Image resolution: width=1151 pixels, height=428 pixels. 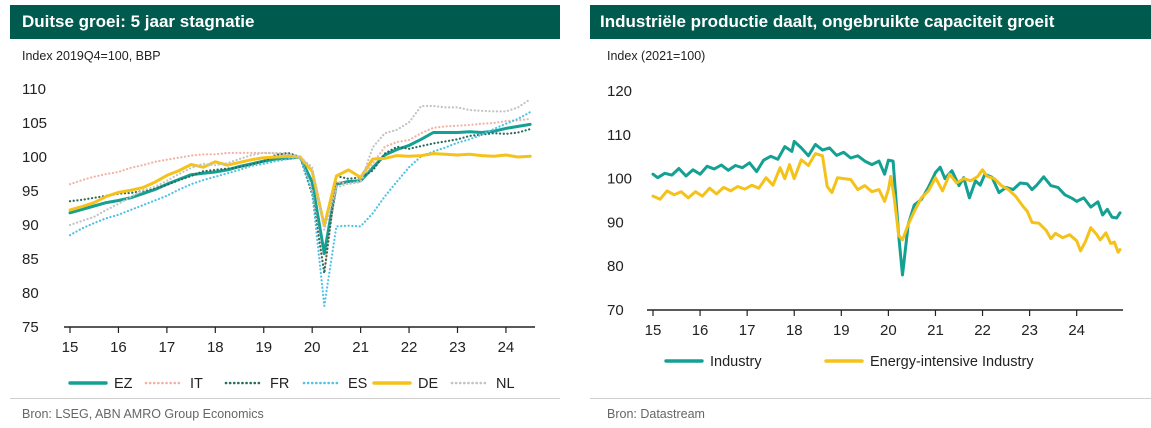 I want to click on chart-title: Duitse groei: 5 jaar stagnatie, so click(x=285, y=22).